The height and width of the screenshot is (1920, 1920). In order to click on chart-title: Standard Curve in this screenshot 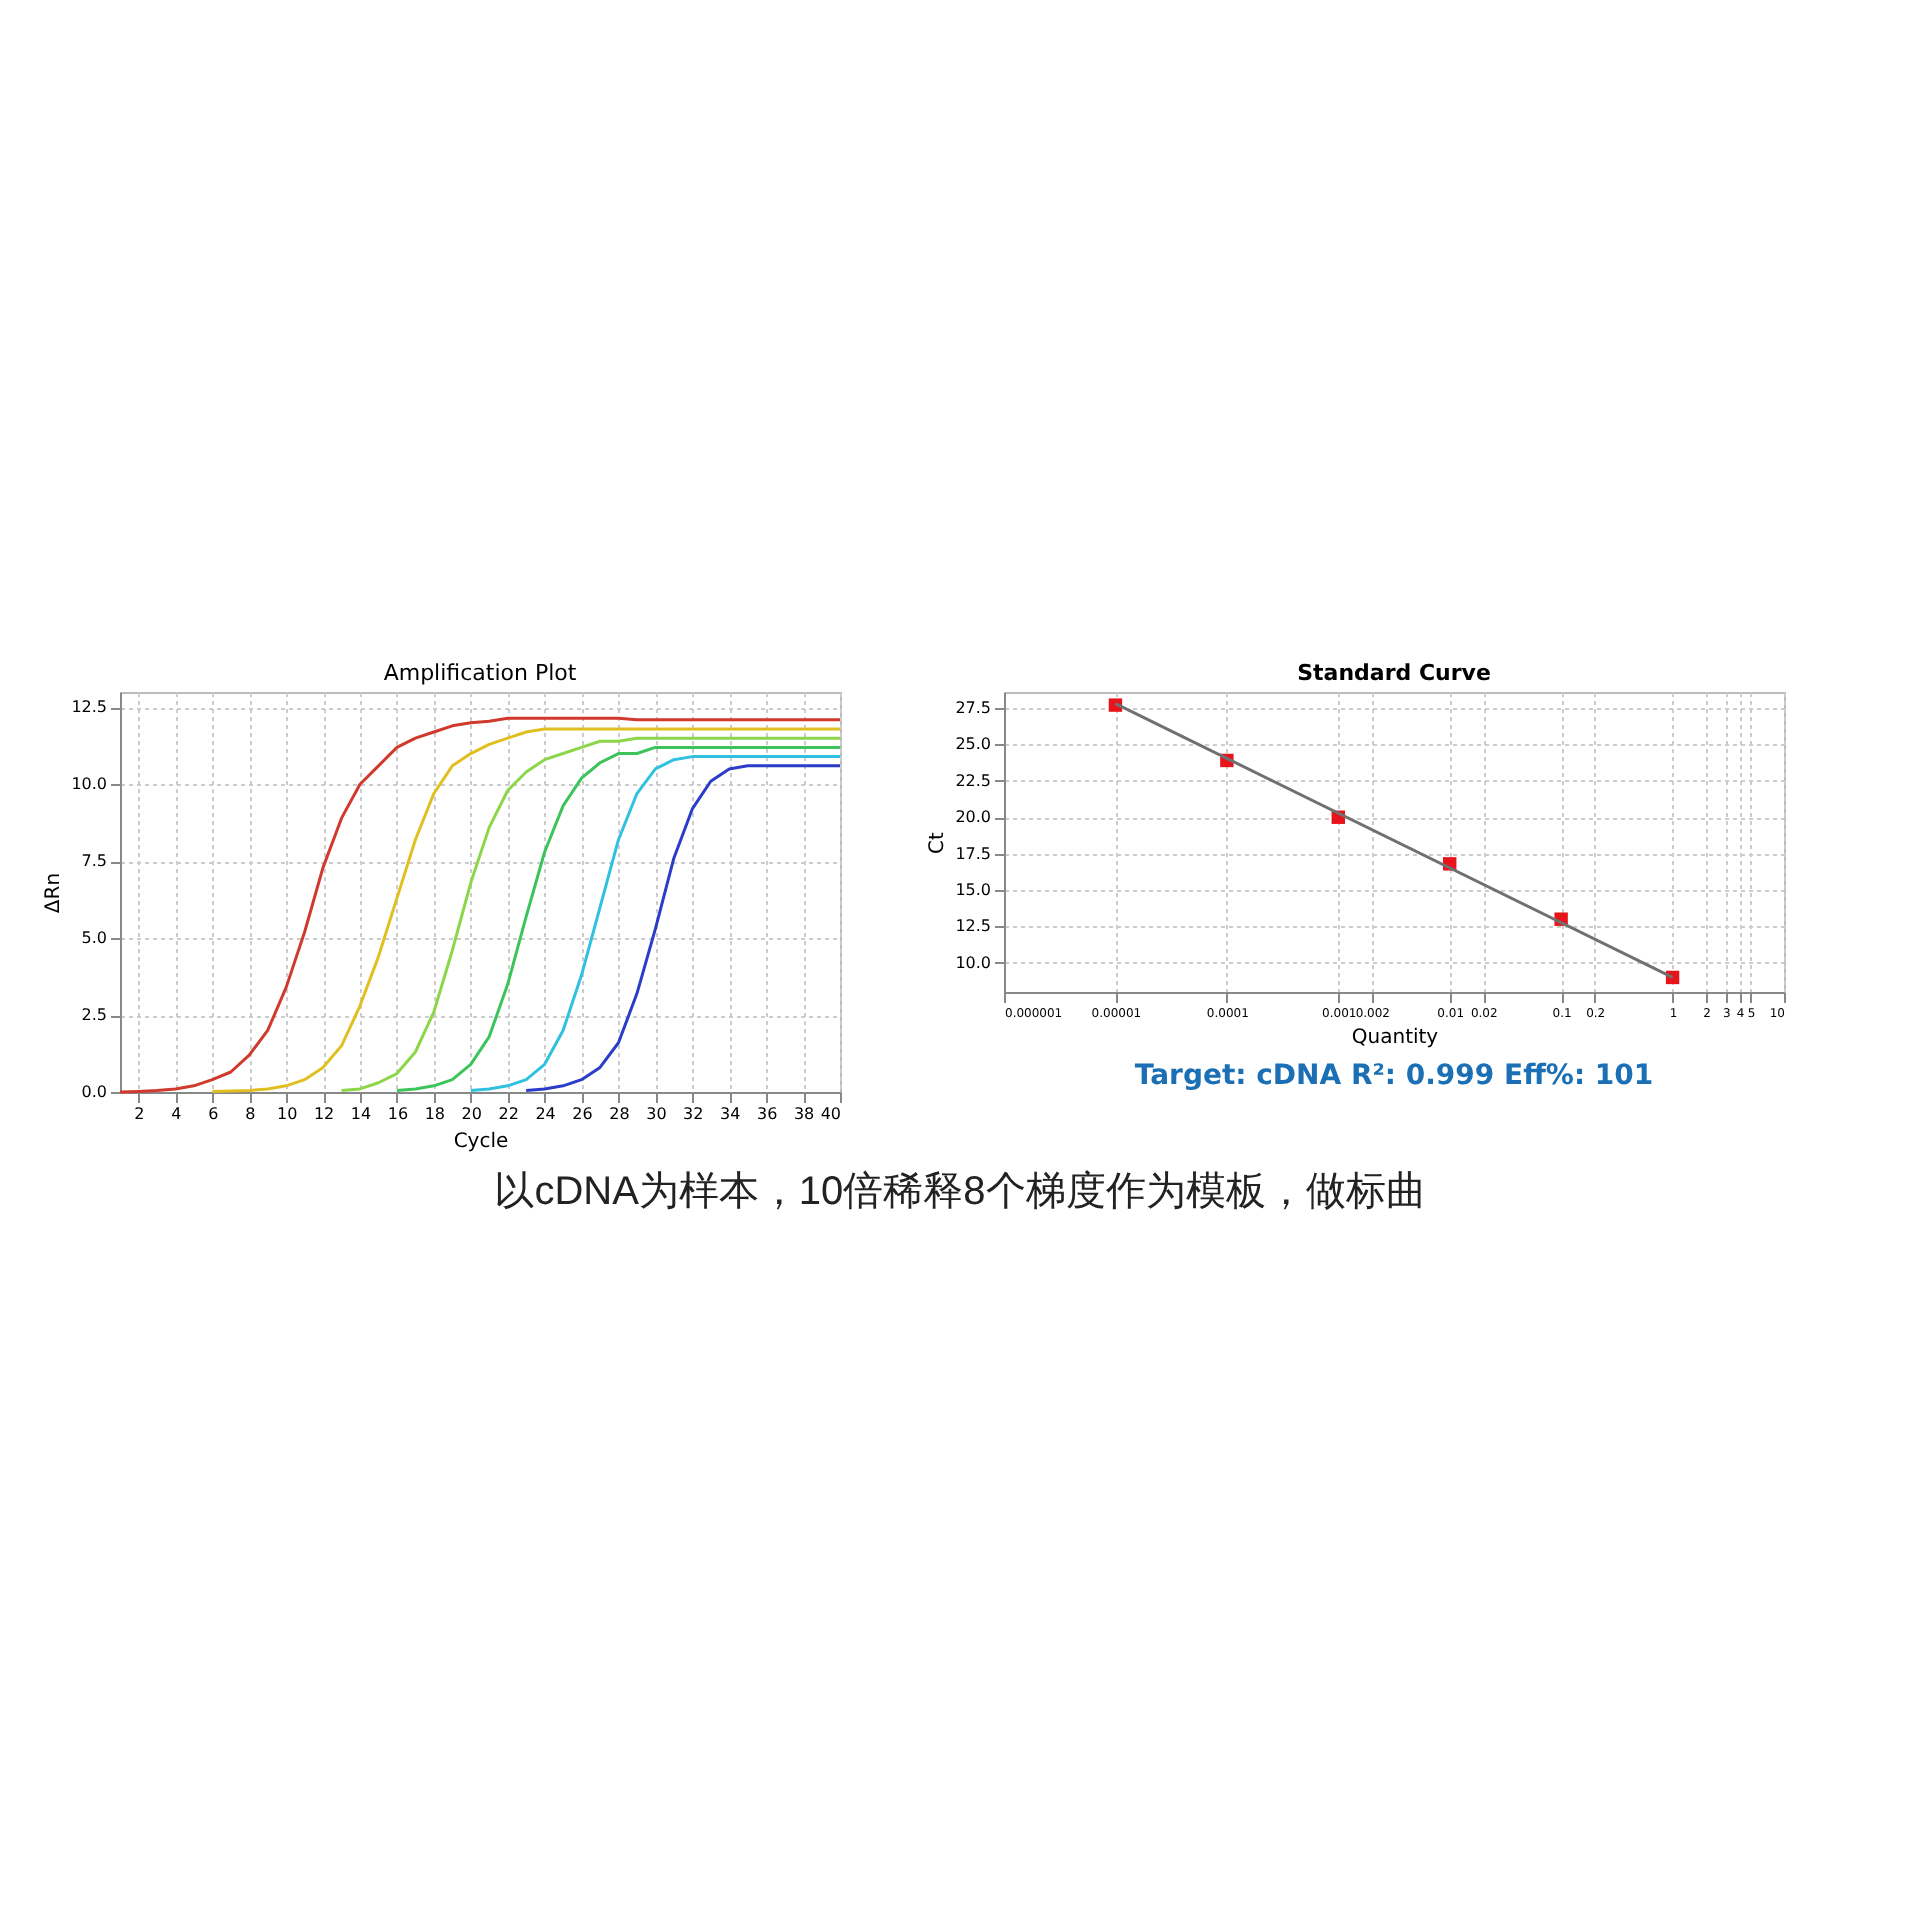, I will do `click(1394, 673)`.